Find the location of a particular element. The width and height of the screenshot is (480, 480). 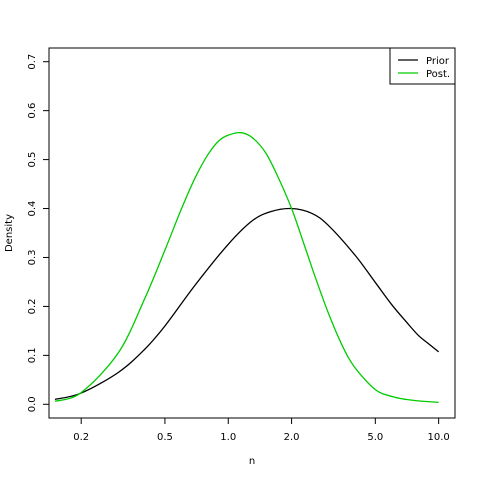

x-tick-label-3: 2.0 is located at coordinates (292, 437).